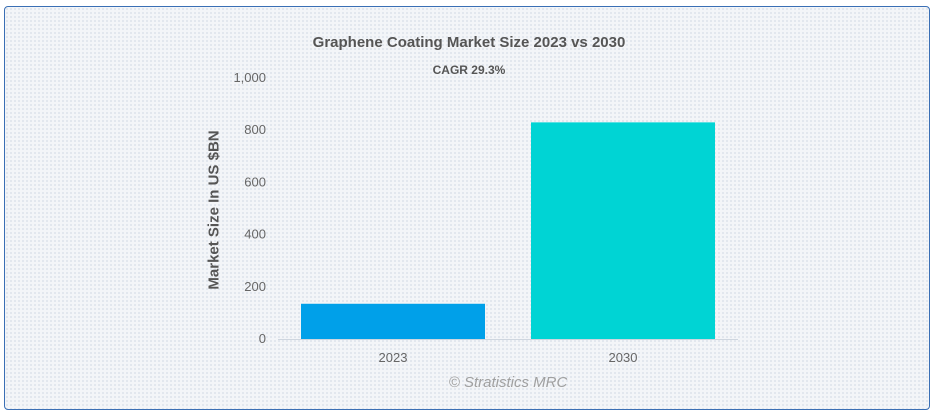 This screenshot has width=938, height=414. What do you see at coordinates (249, 77) in the screenshot?
I see `y-tick-label: 1,000` at bounding box center [249, 77].